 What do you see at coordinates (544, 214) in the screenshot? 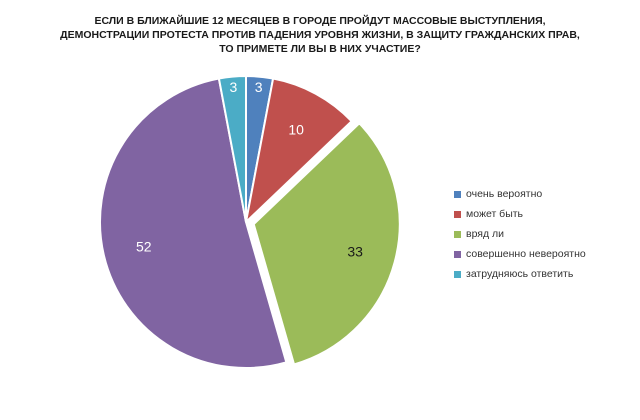
I see `legend-item-maybe: может быть` at bounding box center [544, 214].